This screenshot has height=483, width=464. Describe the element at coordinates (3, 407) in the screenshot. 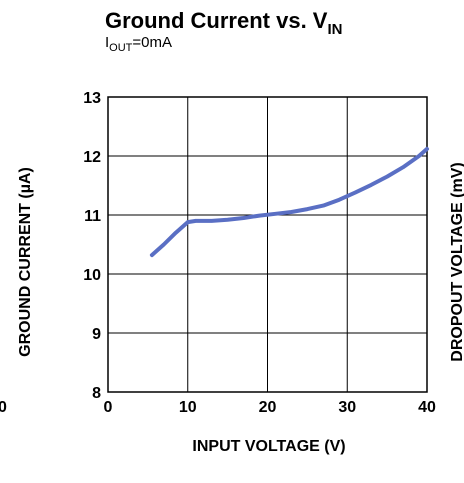

I see `left-edge-label: 0` at that location.